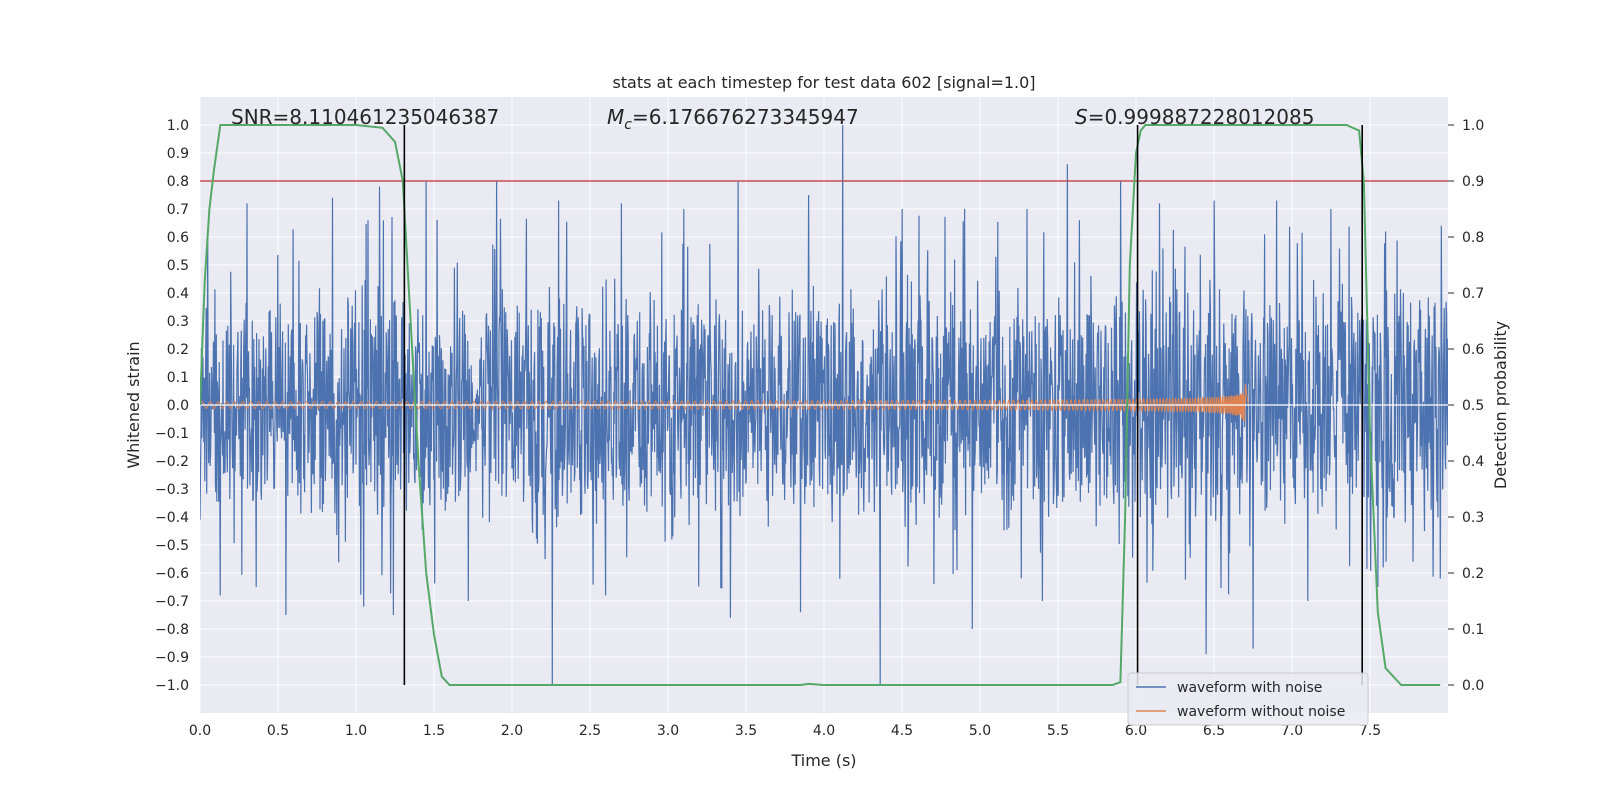  What do you see at coordinates (172, 434) in the screenshot?
I see `left-y-tick-label: −0.1` at bounding box center [172, 434].